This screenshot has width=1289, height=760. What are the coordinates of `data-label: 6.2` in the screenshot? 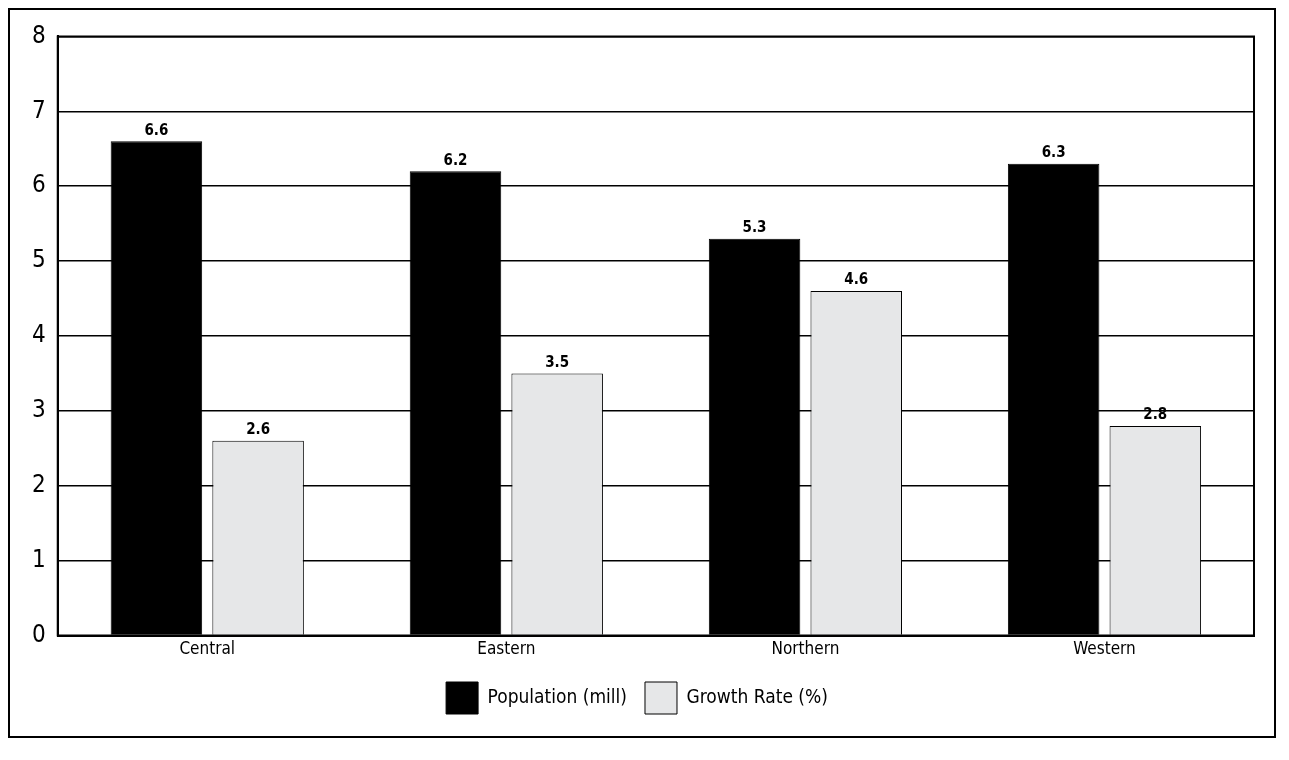 It's located at (455, 159).